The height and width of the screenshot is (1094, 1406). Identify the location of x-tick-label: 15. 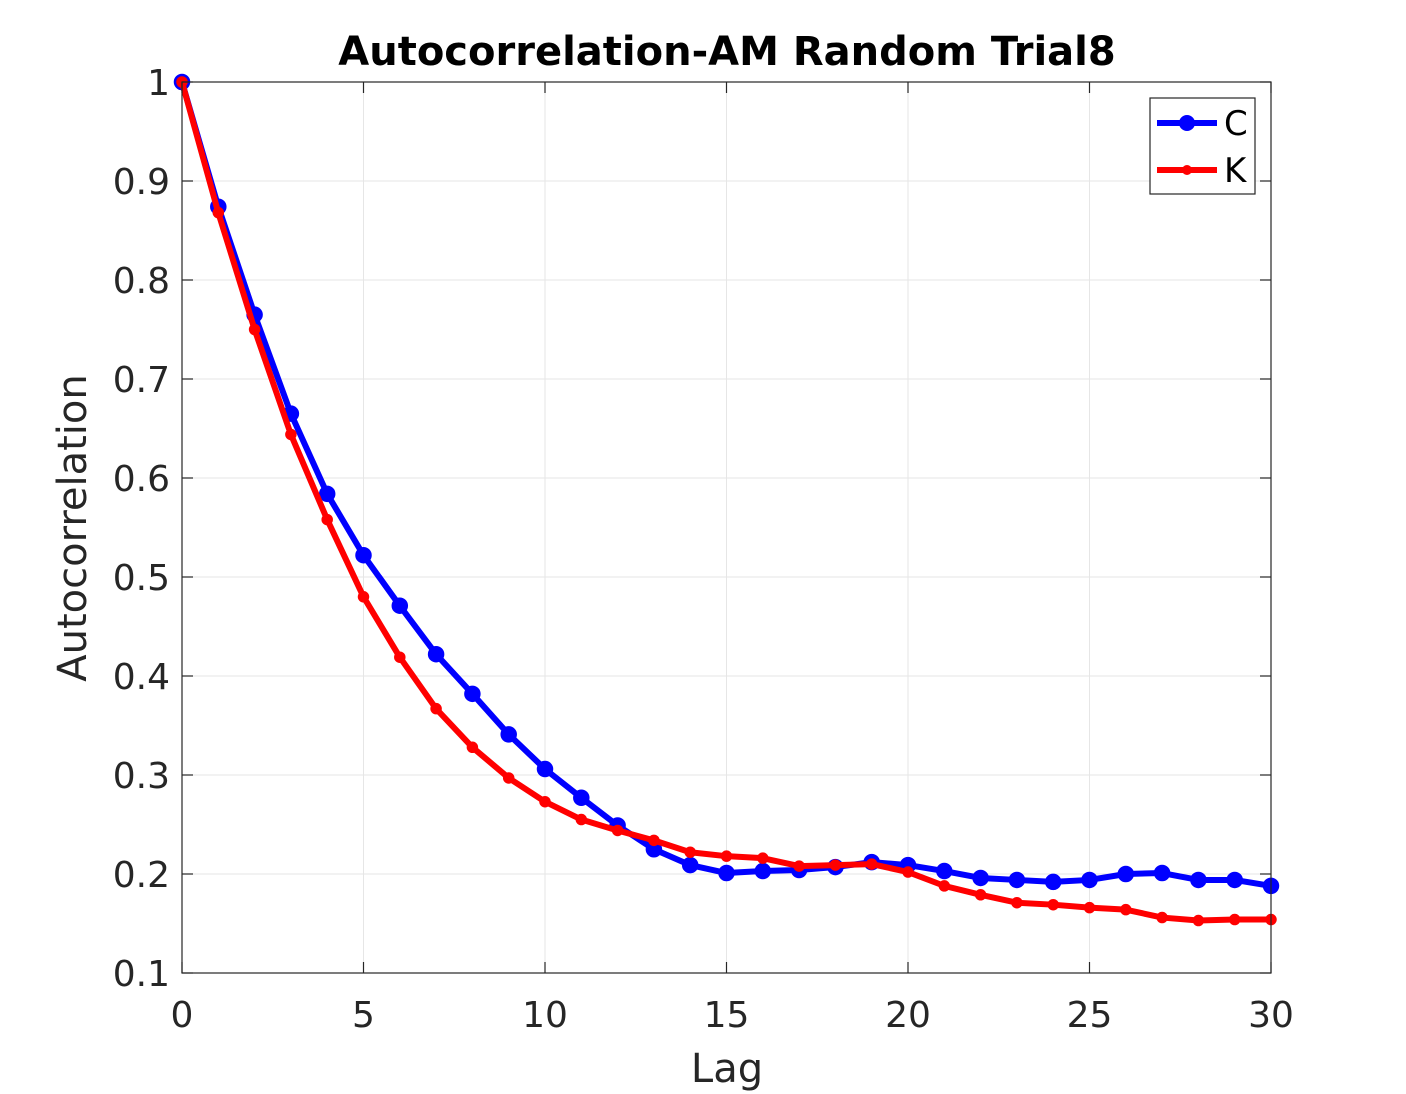
(727, 1015).